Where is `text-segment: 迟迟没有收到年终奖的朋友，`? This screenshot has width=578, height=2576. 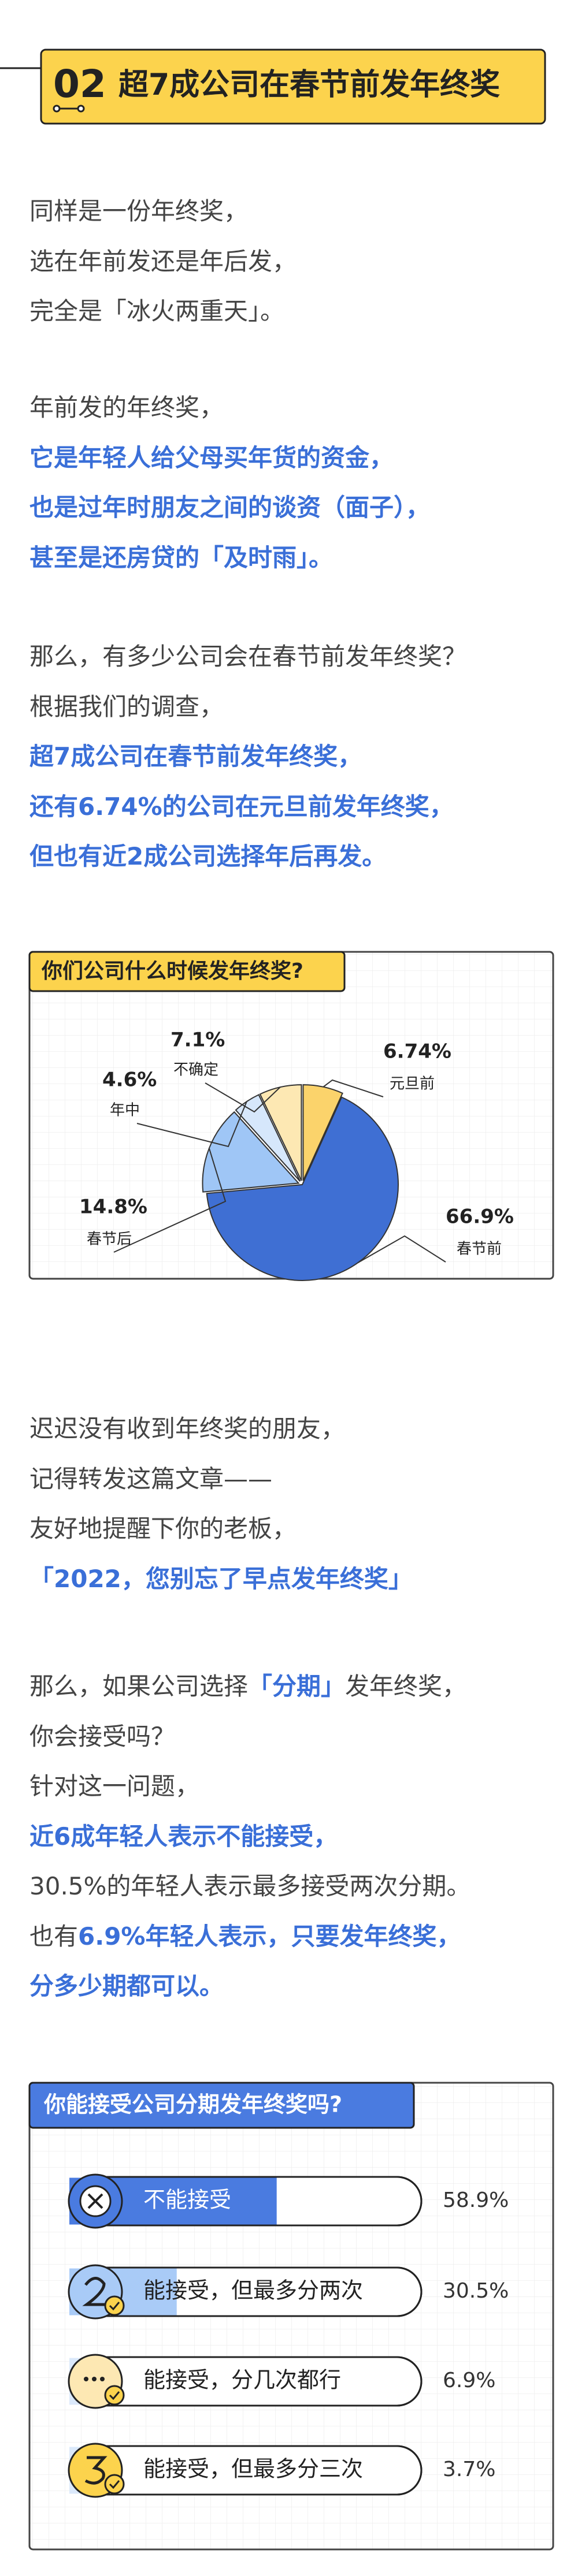 text-segment: 迟迟没有收到年终奖的朋友， is located at coordinates (187, 1429).